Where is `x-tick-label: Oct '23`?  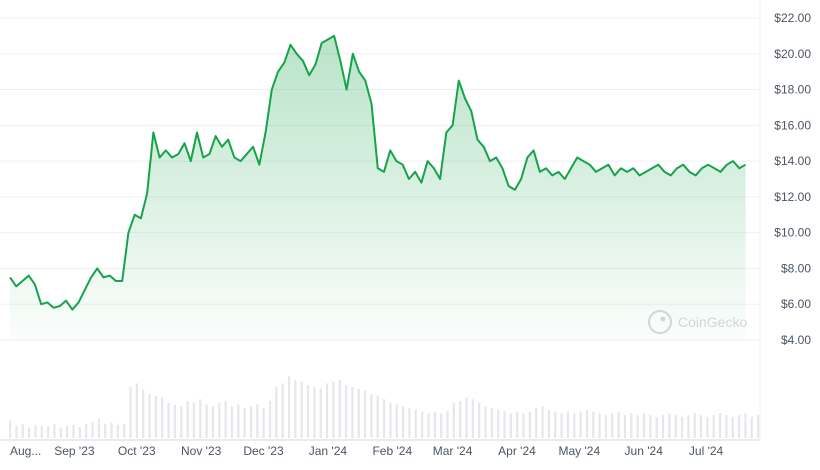 x-tick-label: Oct '23 is located at coordinates (137, 451).